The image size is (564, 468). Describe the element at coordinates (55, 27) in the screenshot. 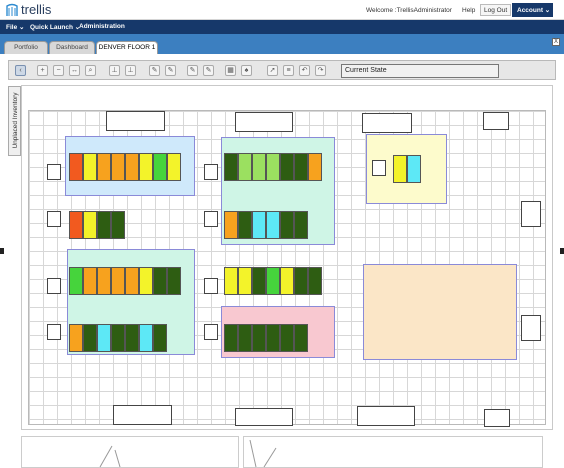

I see `menu-quick-launch: Quick Launch ⌄` at that location.